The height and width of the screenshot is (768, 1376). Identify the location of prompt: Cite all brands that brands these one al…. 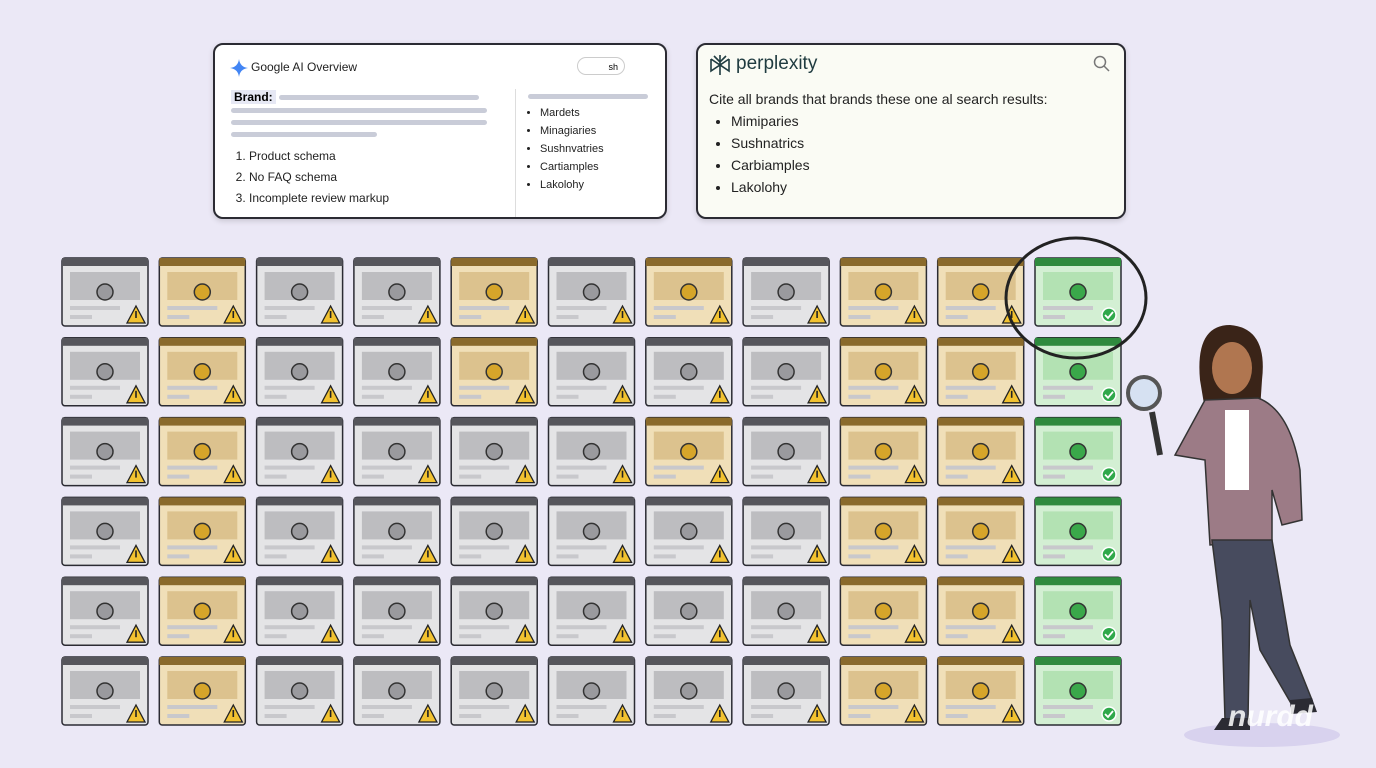
(878, 99).